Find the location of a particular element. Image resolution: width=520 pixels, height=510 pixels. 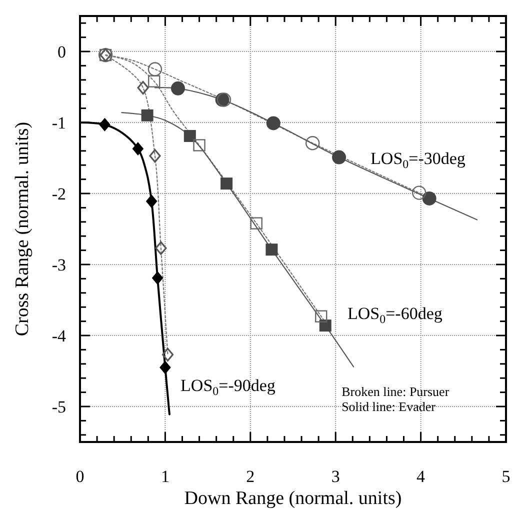

x-tick-label: 3 is located at coordinates (335, 476).